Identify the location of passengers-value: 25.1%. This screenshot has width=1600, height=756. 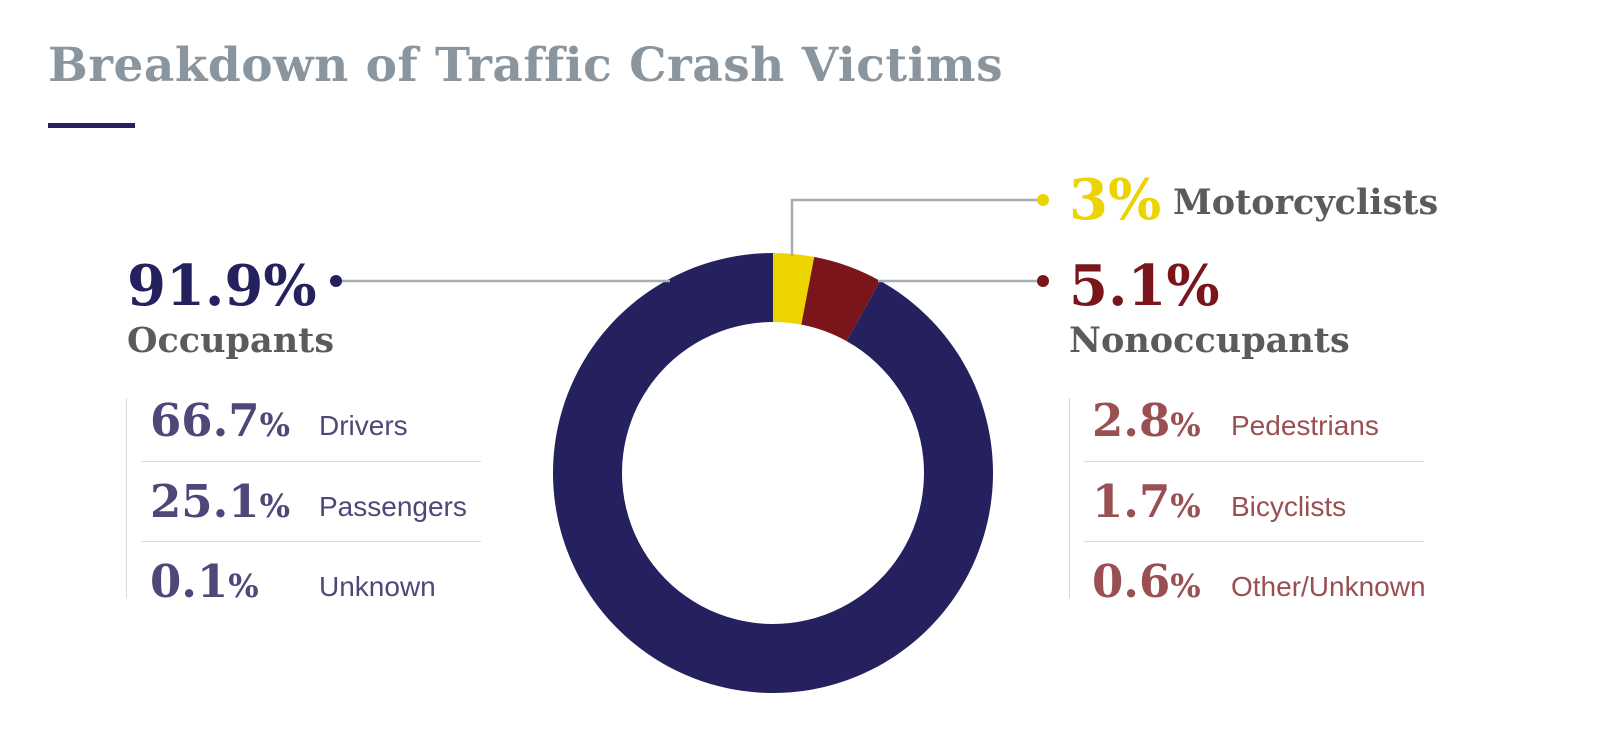
(220, 501).